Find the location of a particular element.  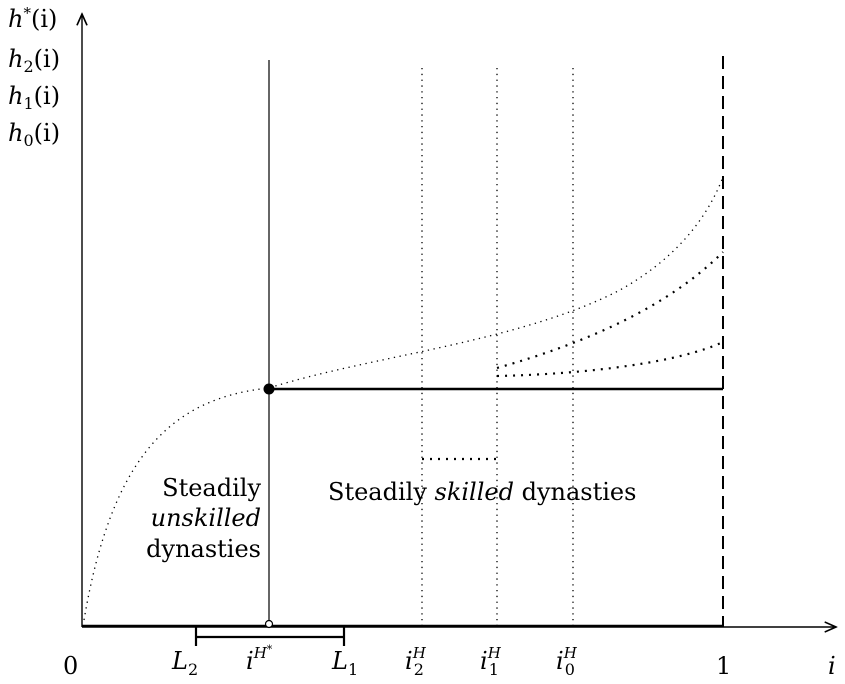

steady-state-point is located at coordinates (269, 389).